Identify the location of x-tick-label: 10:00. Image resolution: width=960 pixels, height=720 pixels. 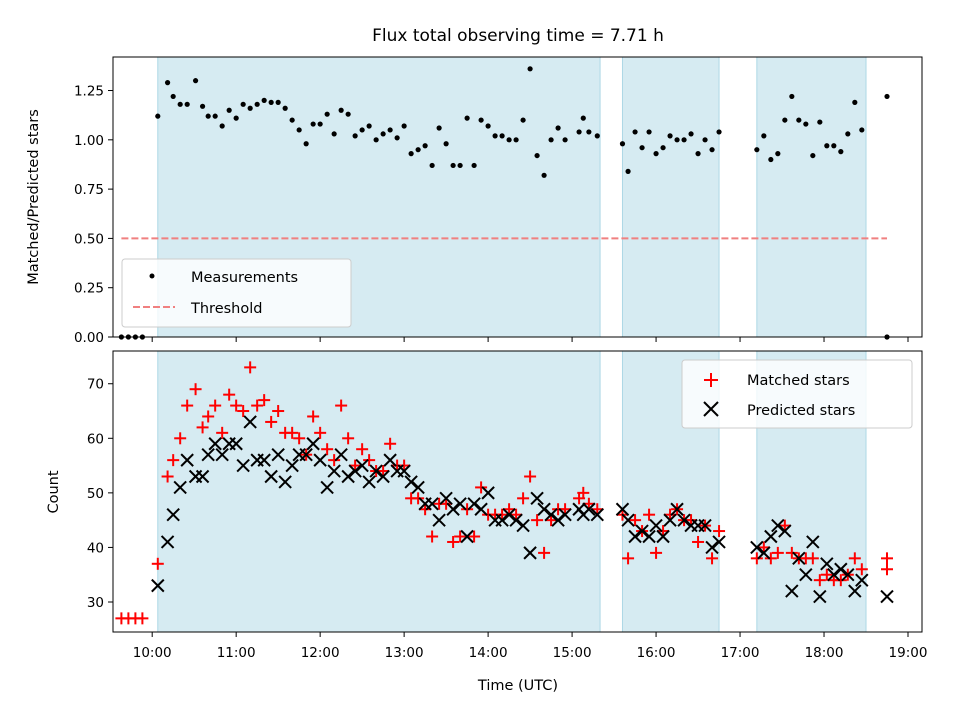
(152, 653).